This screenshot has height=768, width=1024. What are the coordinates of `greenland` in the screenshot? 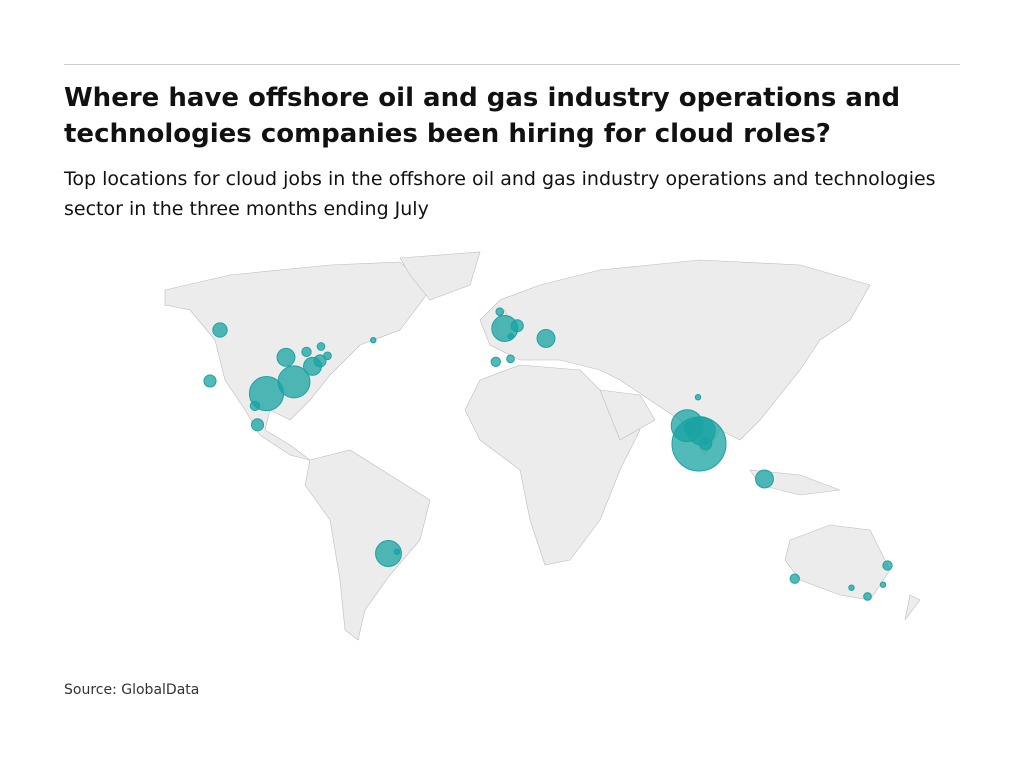 It's located at (440, 276).